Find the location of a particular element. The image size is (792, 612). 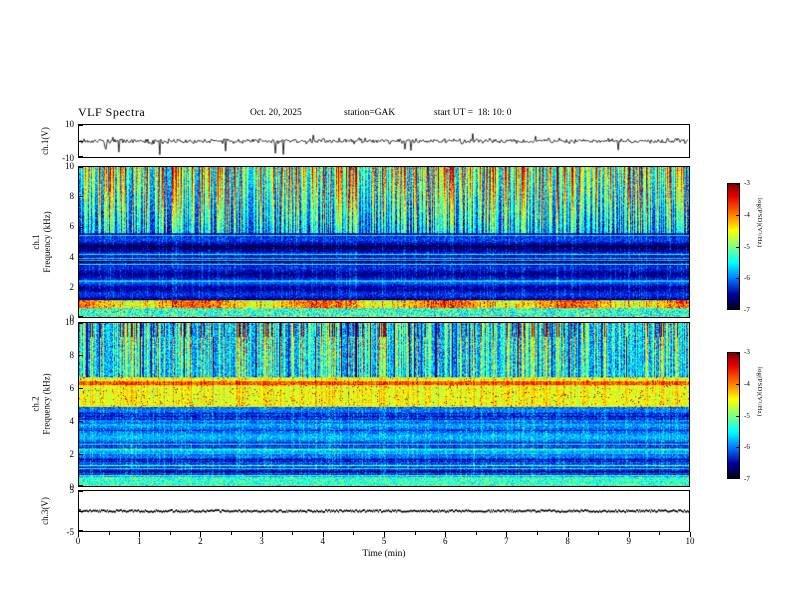

x-tick-label: 10 is located at coordinates (690, 541).